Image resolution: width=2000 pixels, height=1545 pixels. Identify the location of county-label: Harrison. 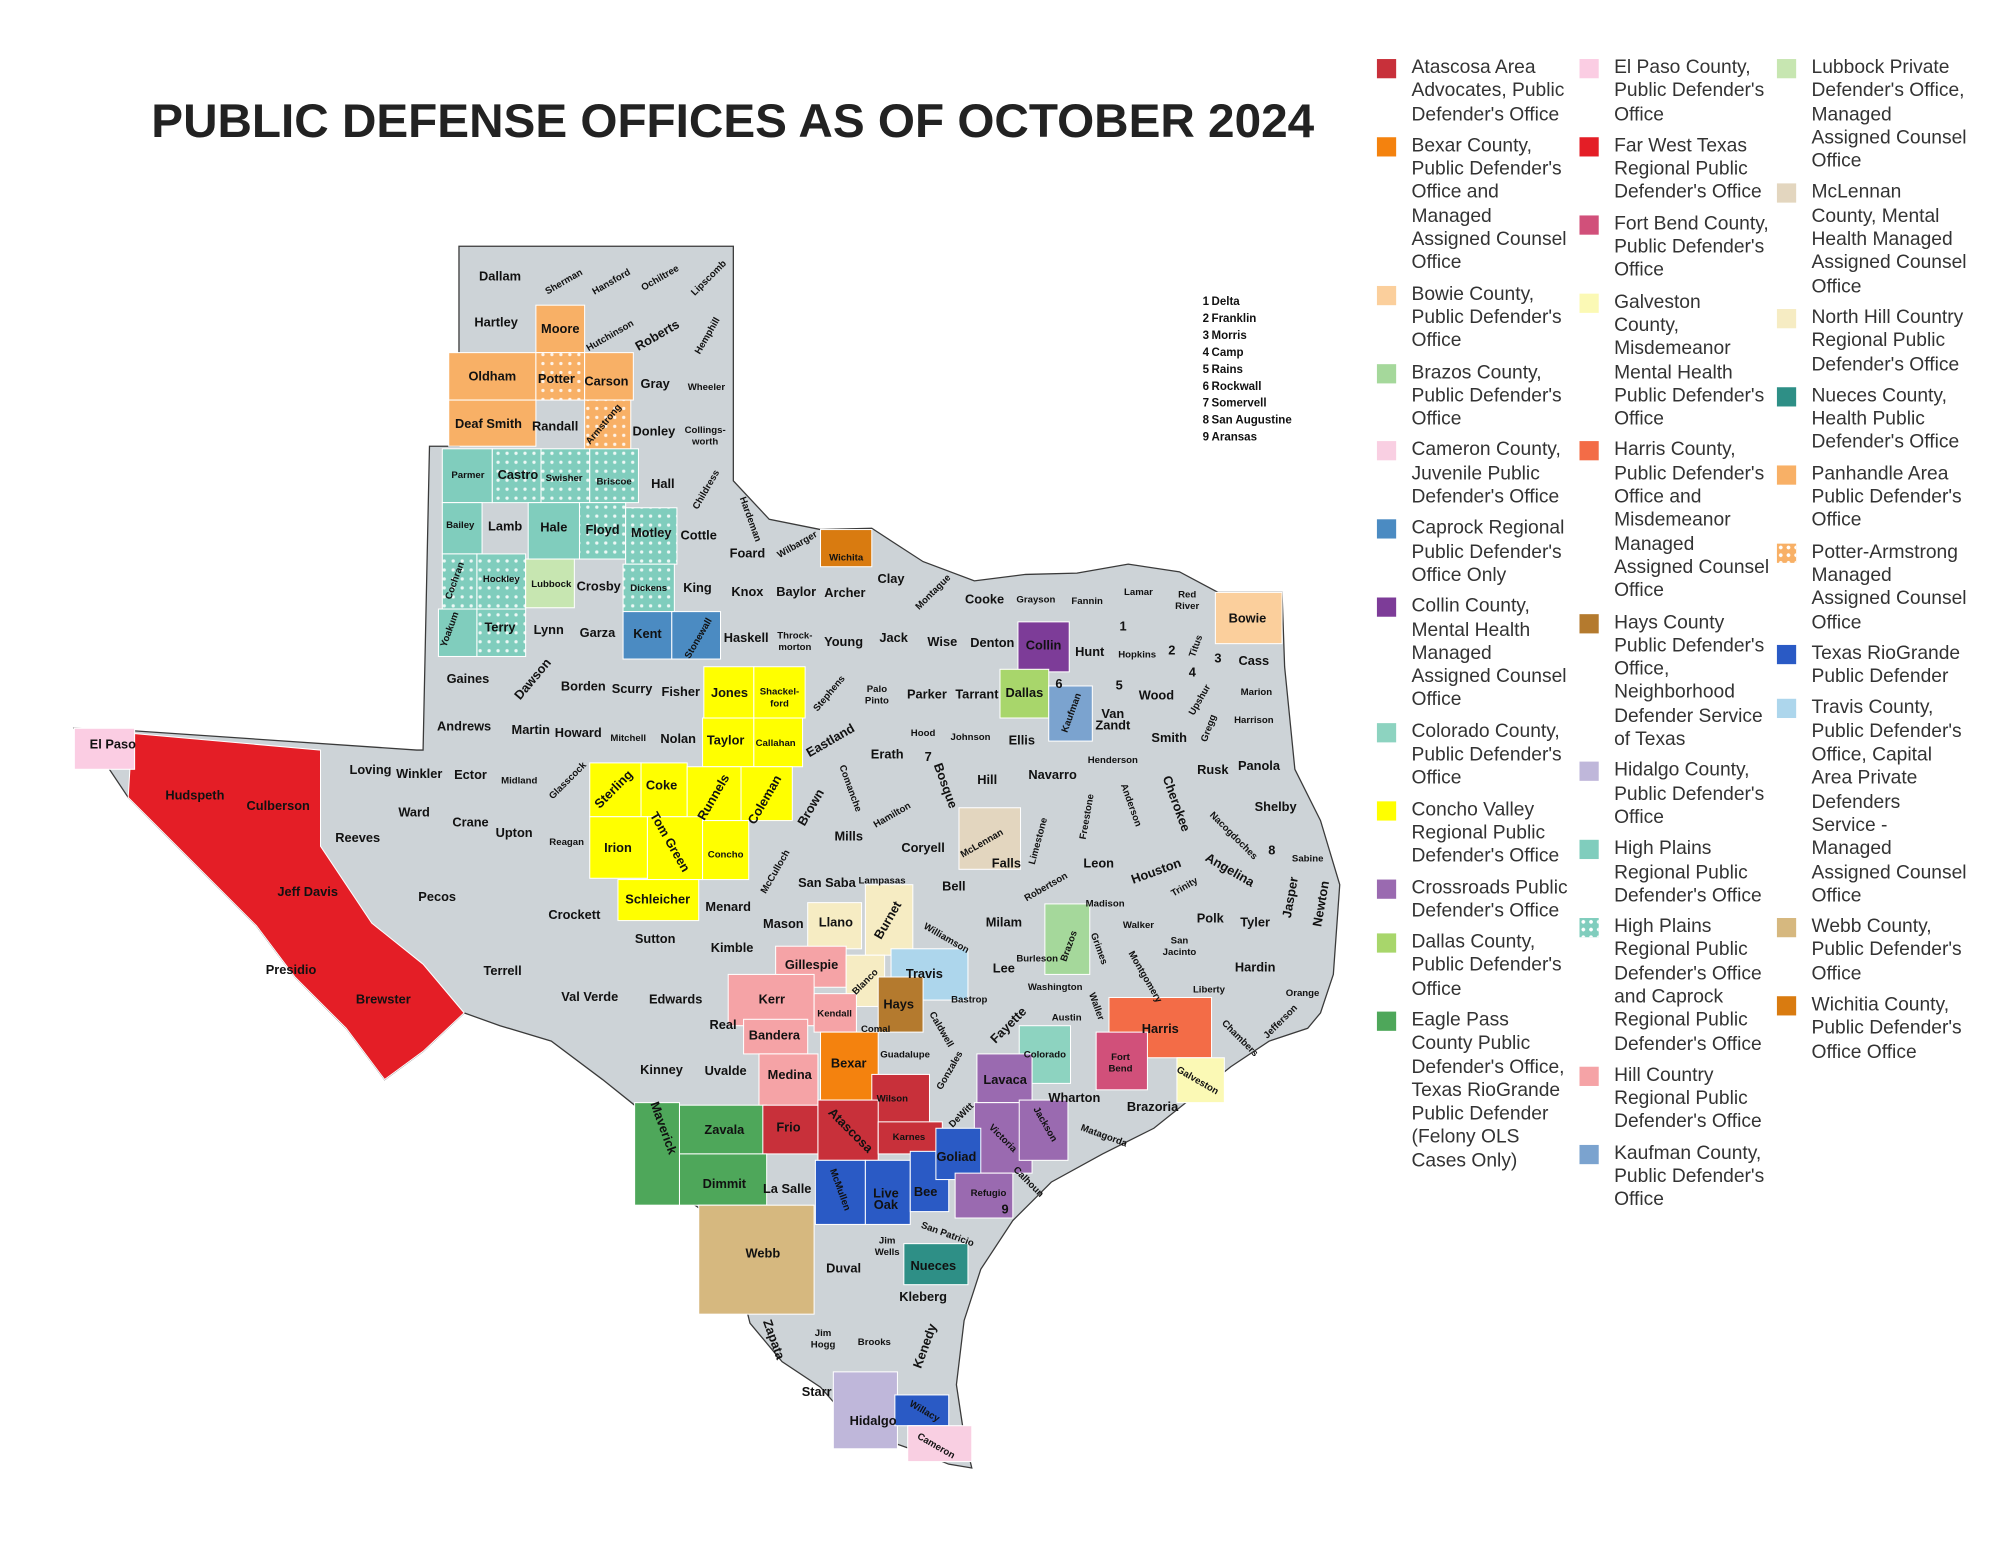
(1254, 720).